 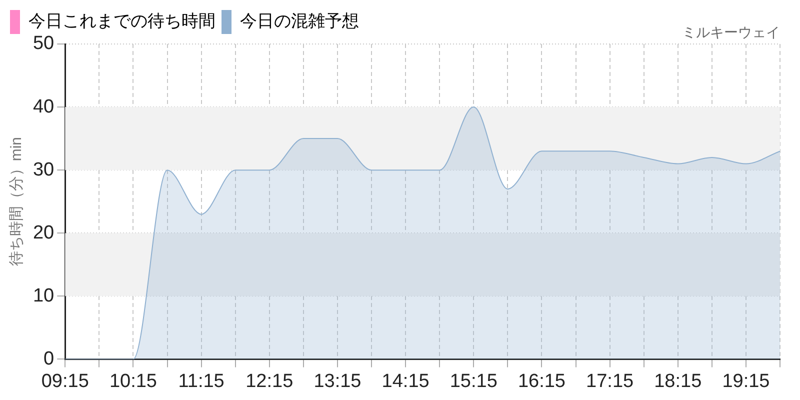 What do you see at coordinates (270, 381) in the screenshot?
I see `x-tick-label: 12:15` at bounding box center [270, 381].